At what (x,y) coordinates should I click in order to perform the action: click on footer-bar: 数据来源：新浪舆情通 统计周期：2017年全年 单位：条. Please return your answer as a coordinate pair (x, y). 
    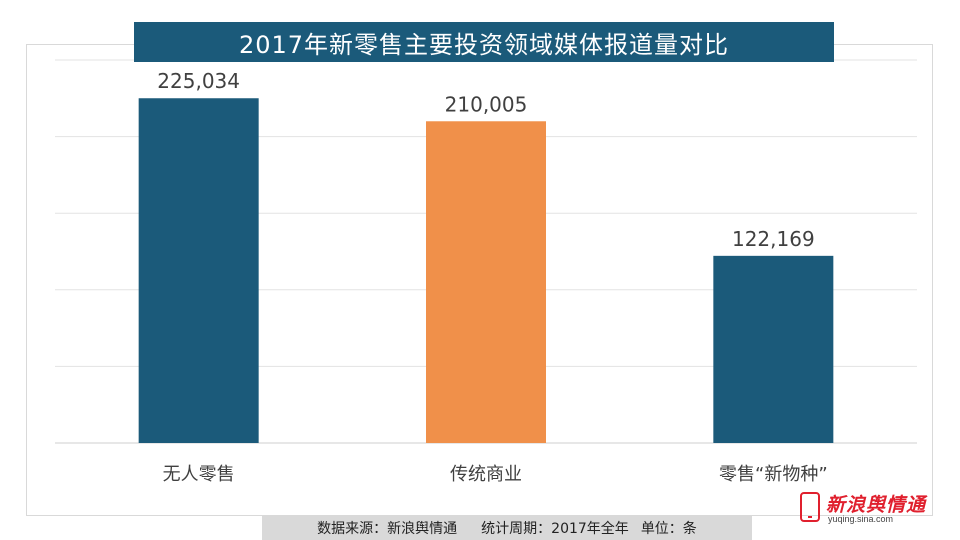
    Looking at the image, I should click on (507, 528).